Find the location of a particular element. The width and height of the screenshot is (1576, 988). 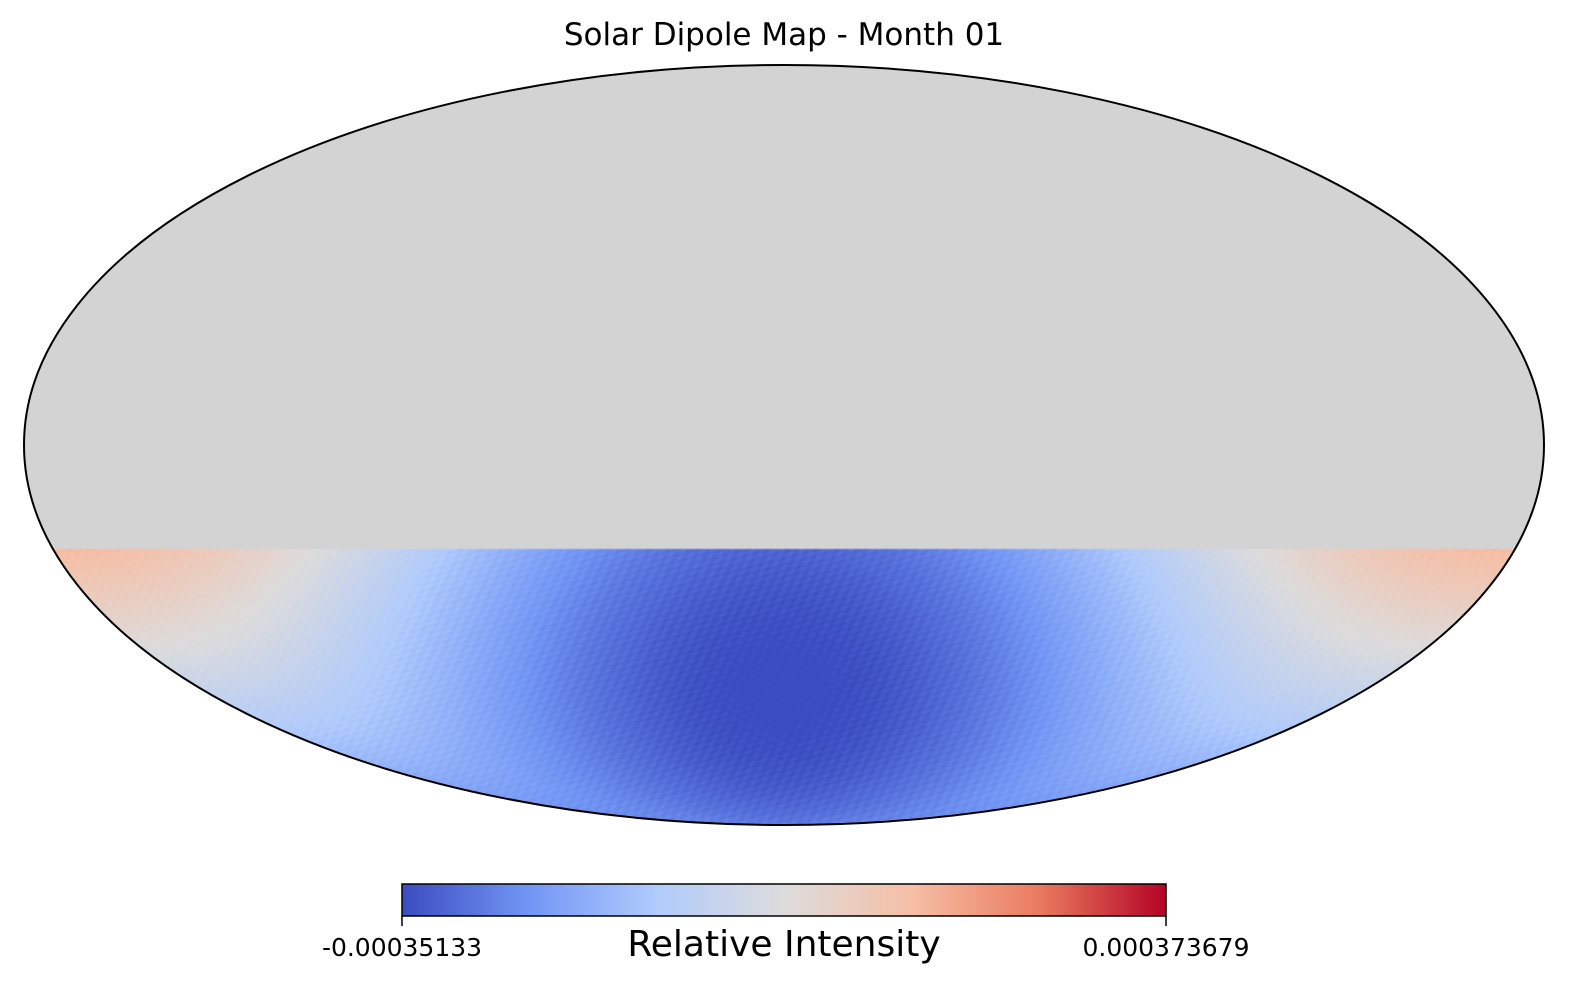

chart-title: Solar Dipole Map - Month 01 is located at coordinates (784, 35).